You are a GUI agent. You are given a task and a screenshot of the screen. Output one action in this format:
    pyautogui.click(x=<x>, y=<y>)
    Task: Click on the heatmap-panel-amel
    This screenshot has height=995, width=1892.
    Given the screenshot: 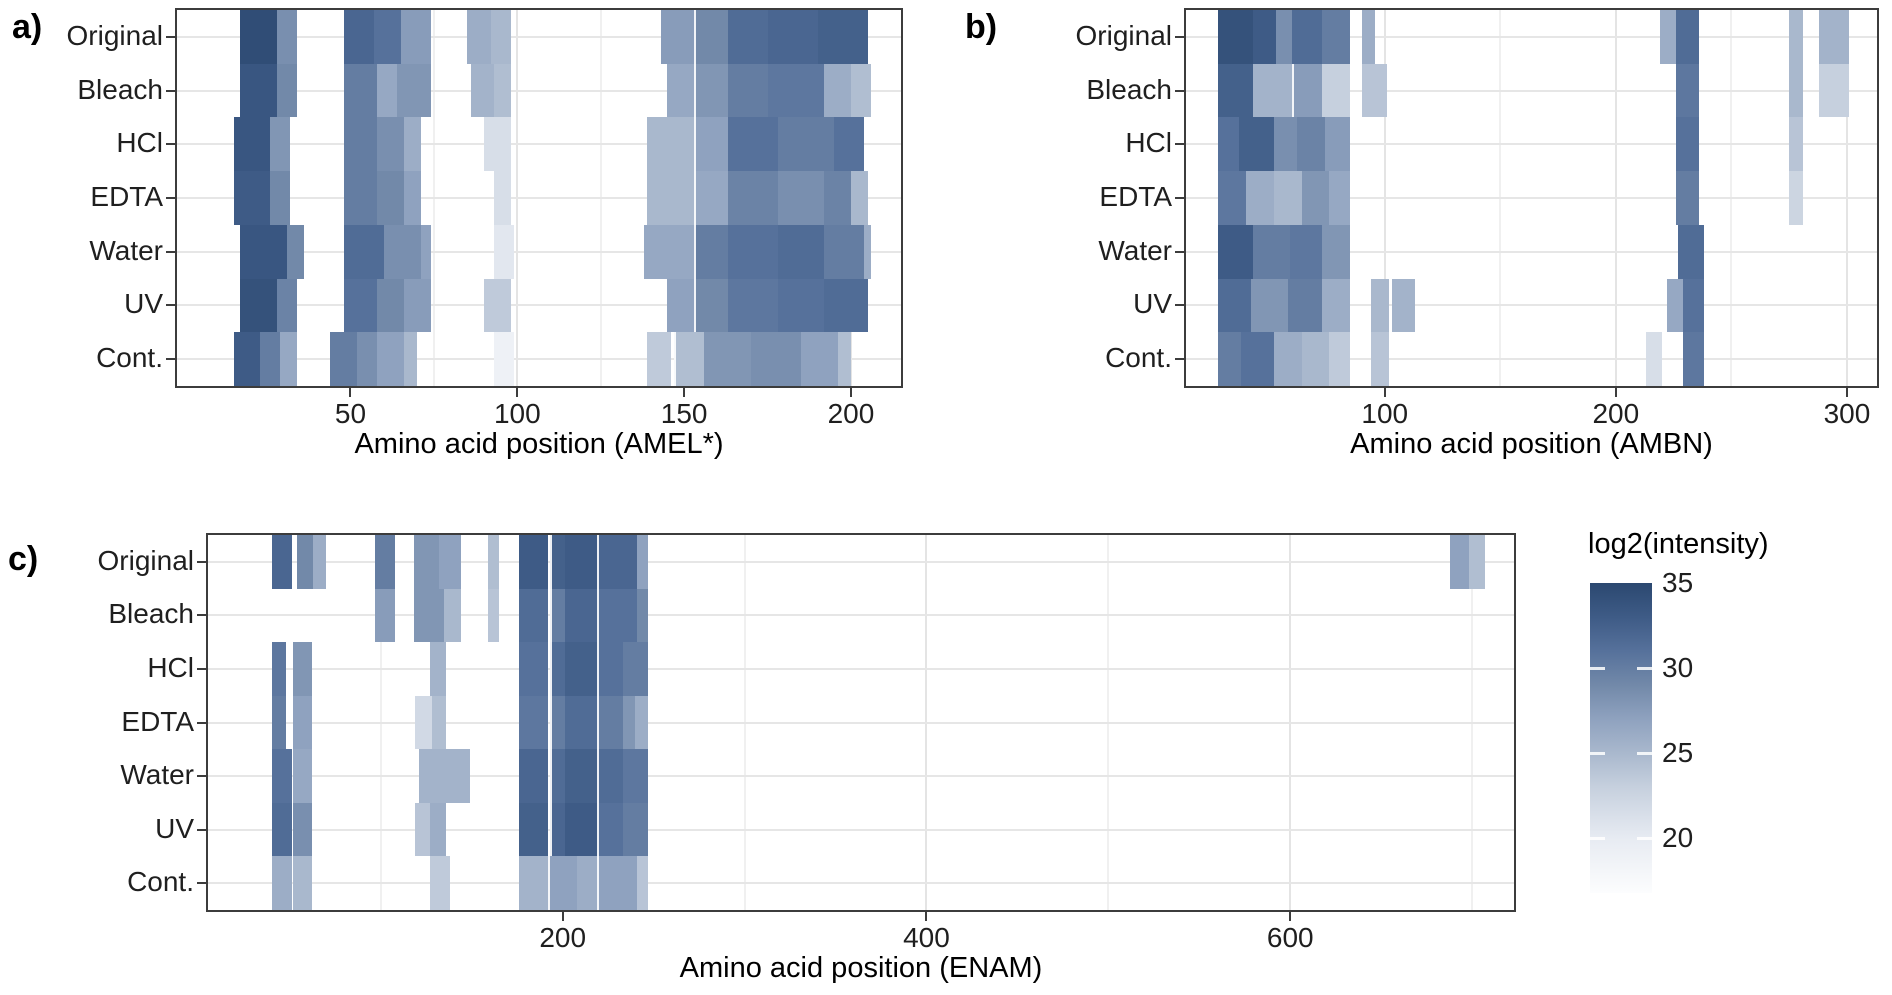 What is the action you would take?
    pyautogui.click(x=539, y=198)
    